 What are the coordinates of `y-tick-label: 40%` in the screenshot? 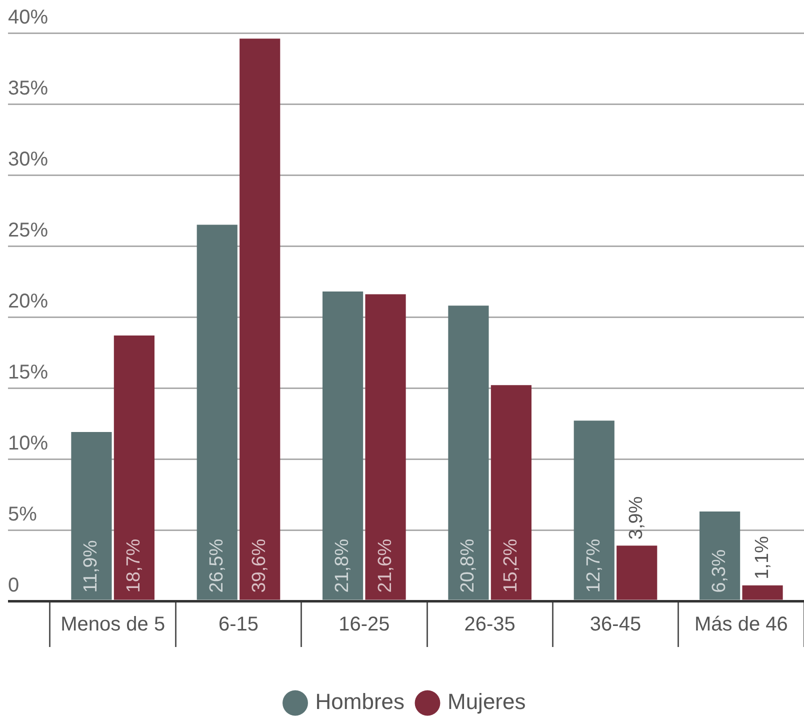 It's located at (28, 17).